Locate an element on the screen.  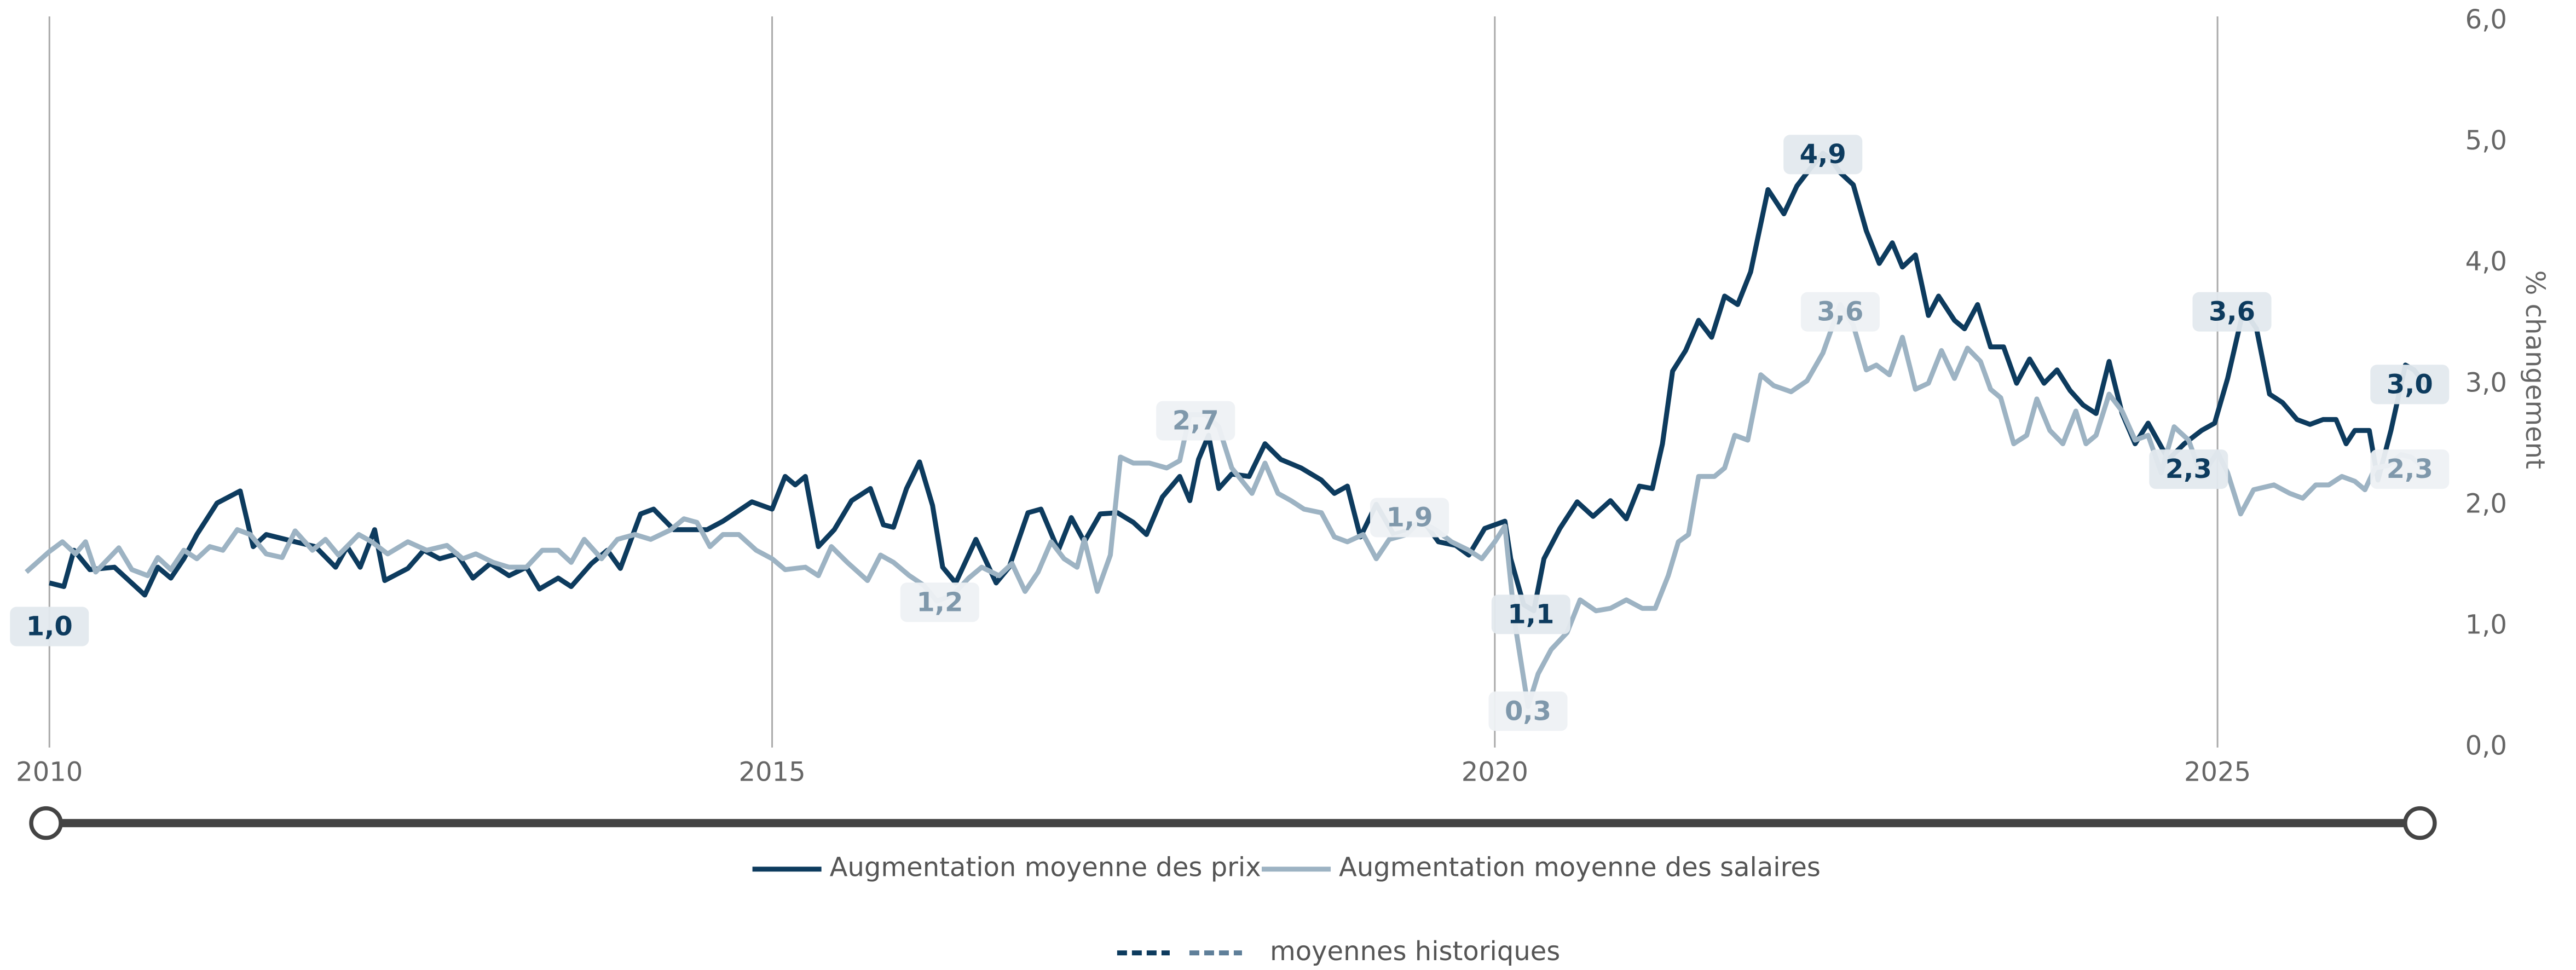
y-tick-label: 0,0 is located at coordinates (2486, 746).